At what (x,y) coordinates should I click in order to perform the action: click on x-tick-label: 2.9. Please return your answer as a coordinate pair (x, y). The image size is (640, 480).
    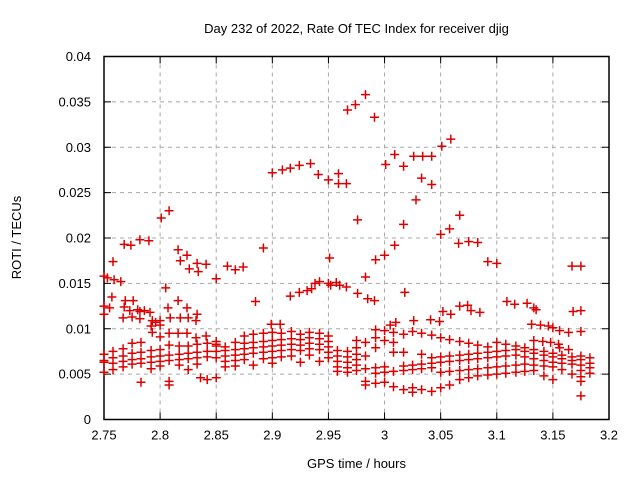
    Looking at the image, I should click on (272, 435).